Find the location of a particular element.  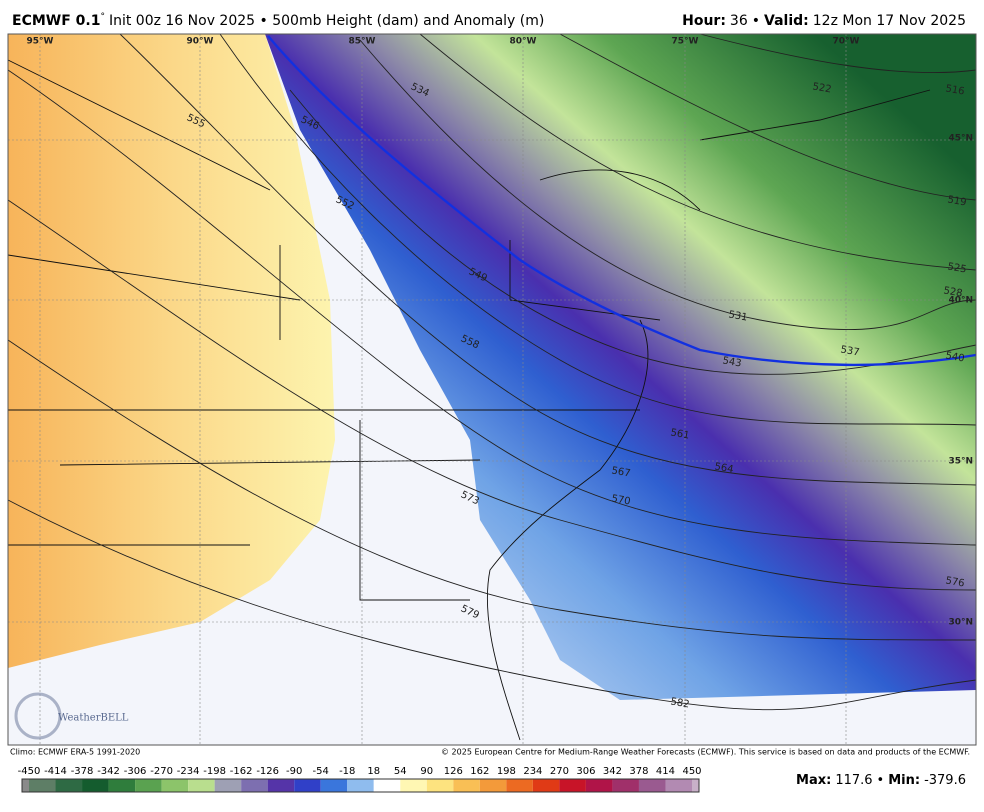

longitude-label: 95°W is located at coordinates (40, 42).